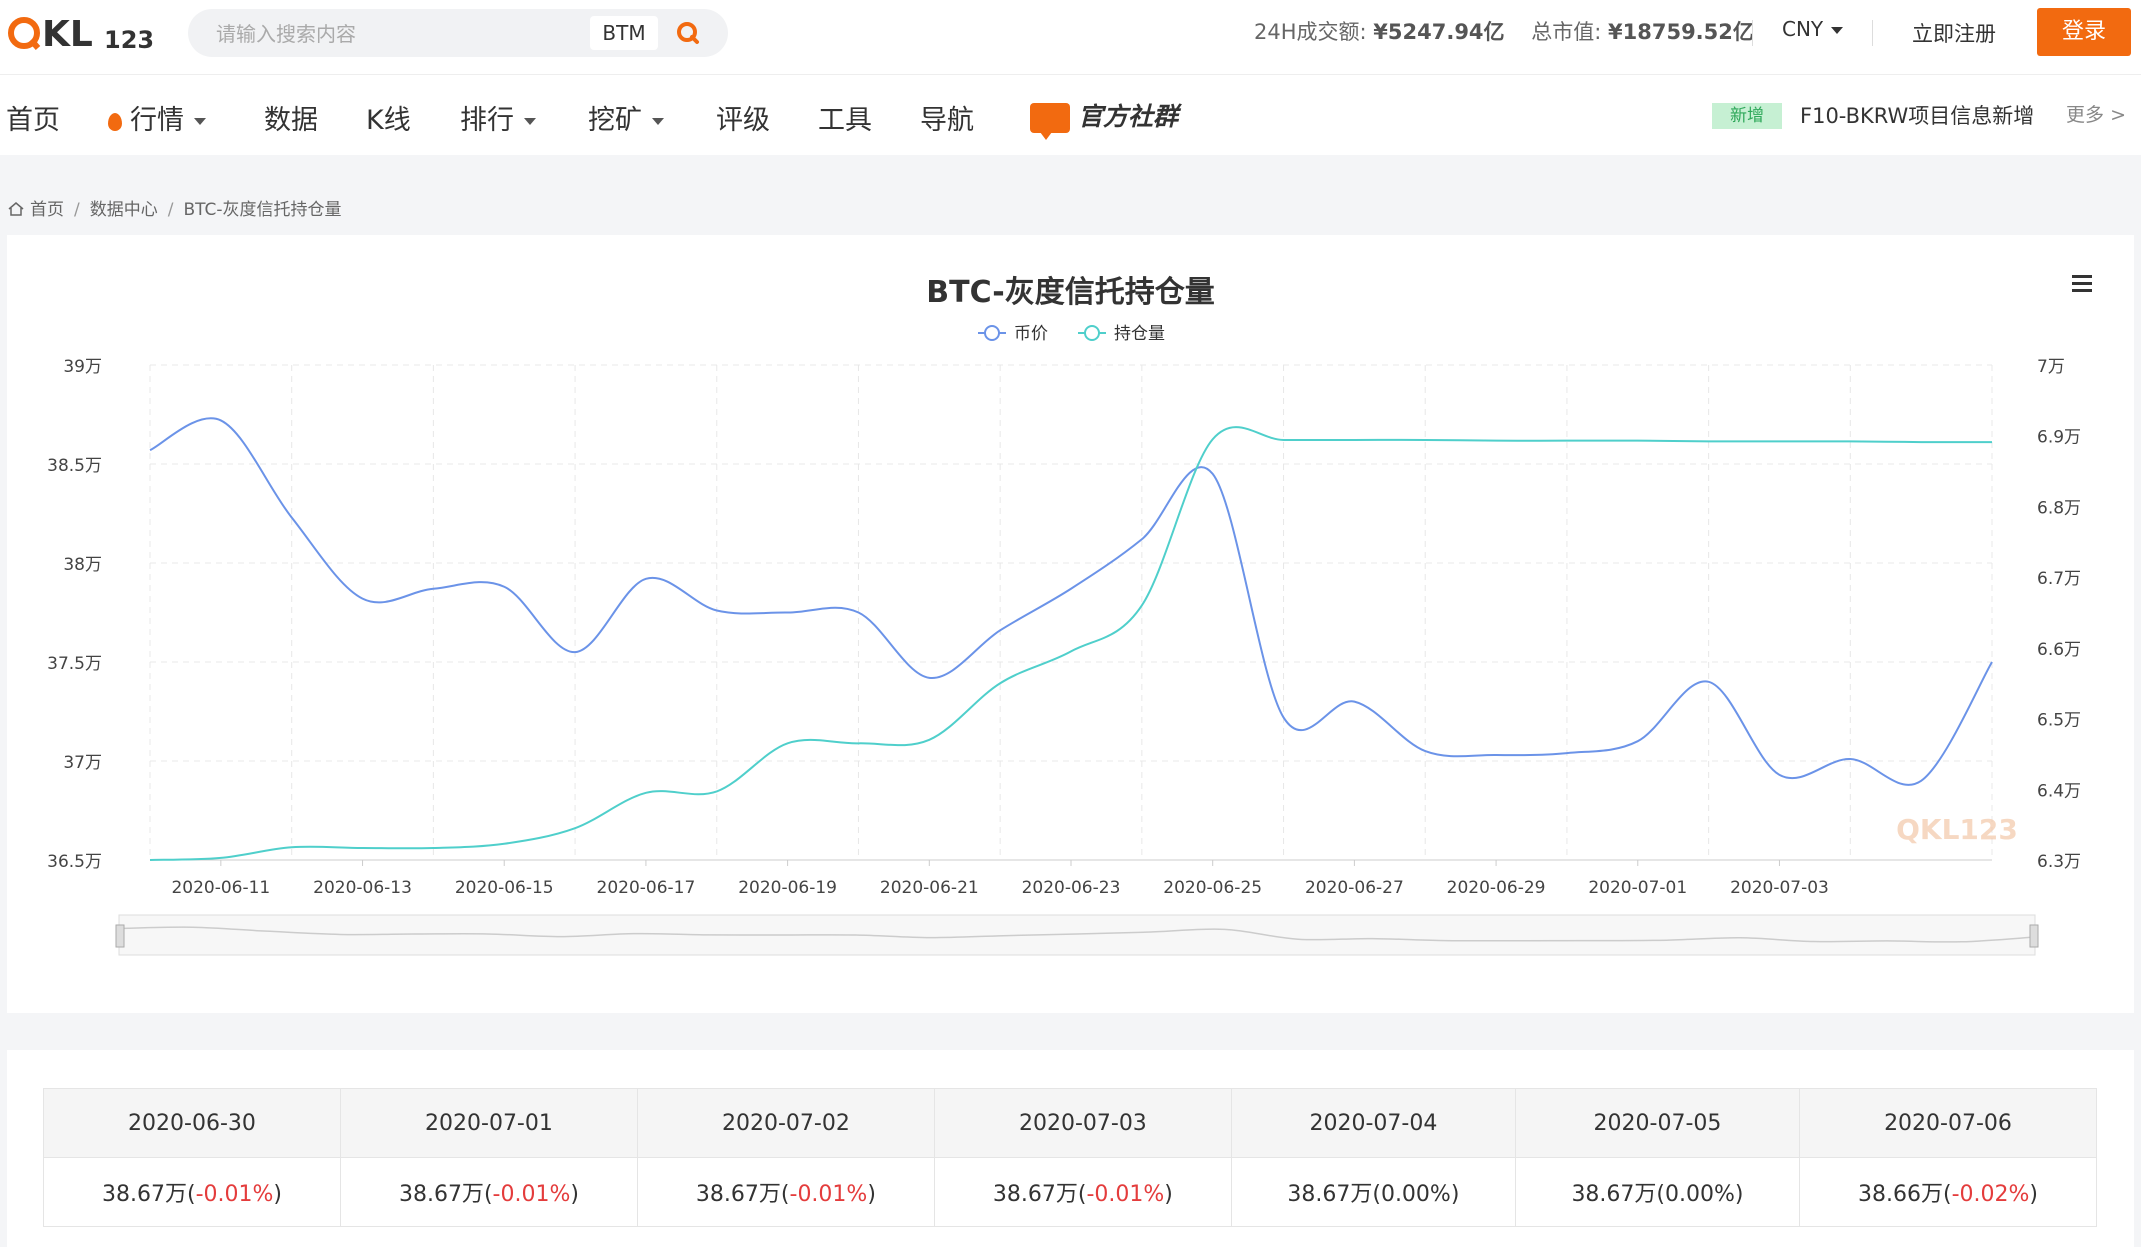  I want to click on nav-item-mining: 挖矿, so click(626, 117).